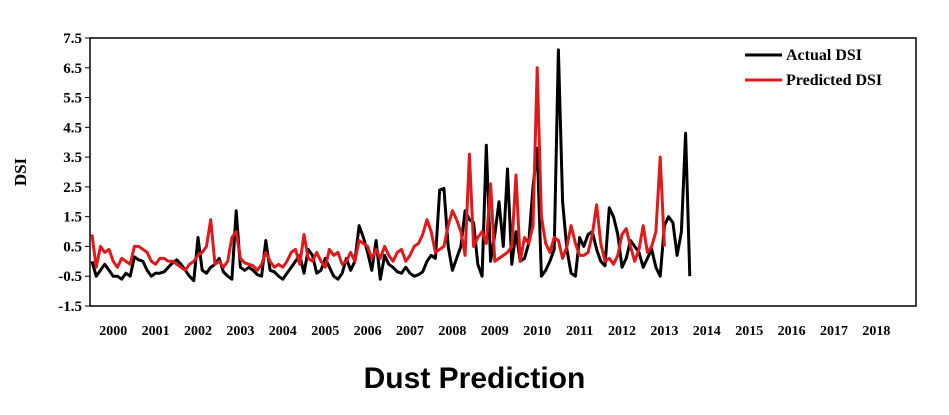  What do you see at coordinates (834, 80) in the screenshot?
I see `legend-label-predicted: Predicted DSI` at bounding box center [834, 80].